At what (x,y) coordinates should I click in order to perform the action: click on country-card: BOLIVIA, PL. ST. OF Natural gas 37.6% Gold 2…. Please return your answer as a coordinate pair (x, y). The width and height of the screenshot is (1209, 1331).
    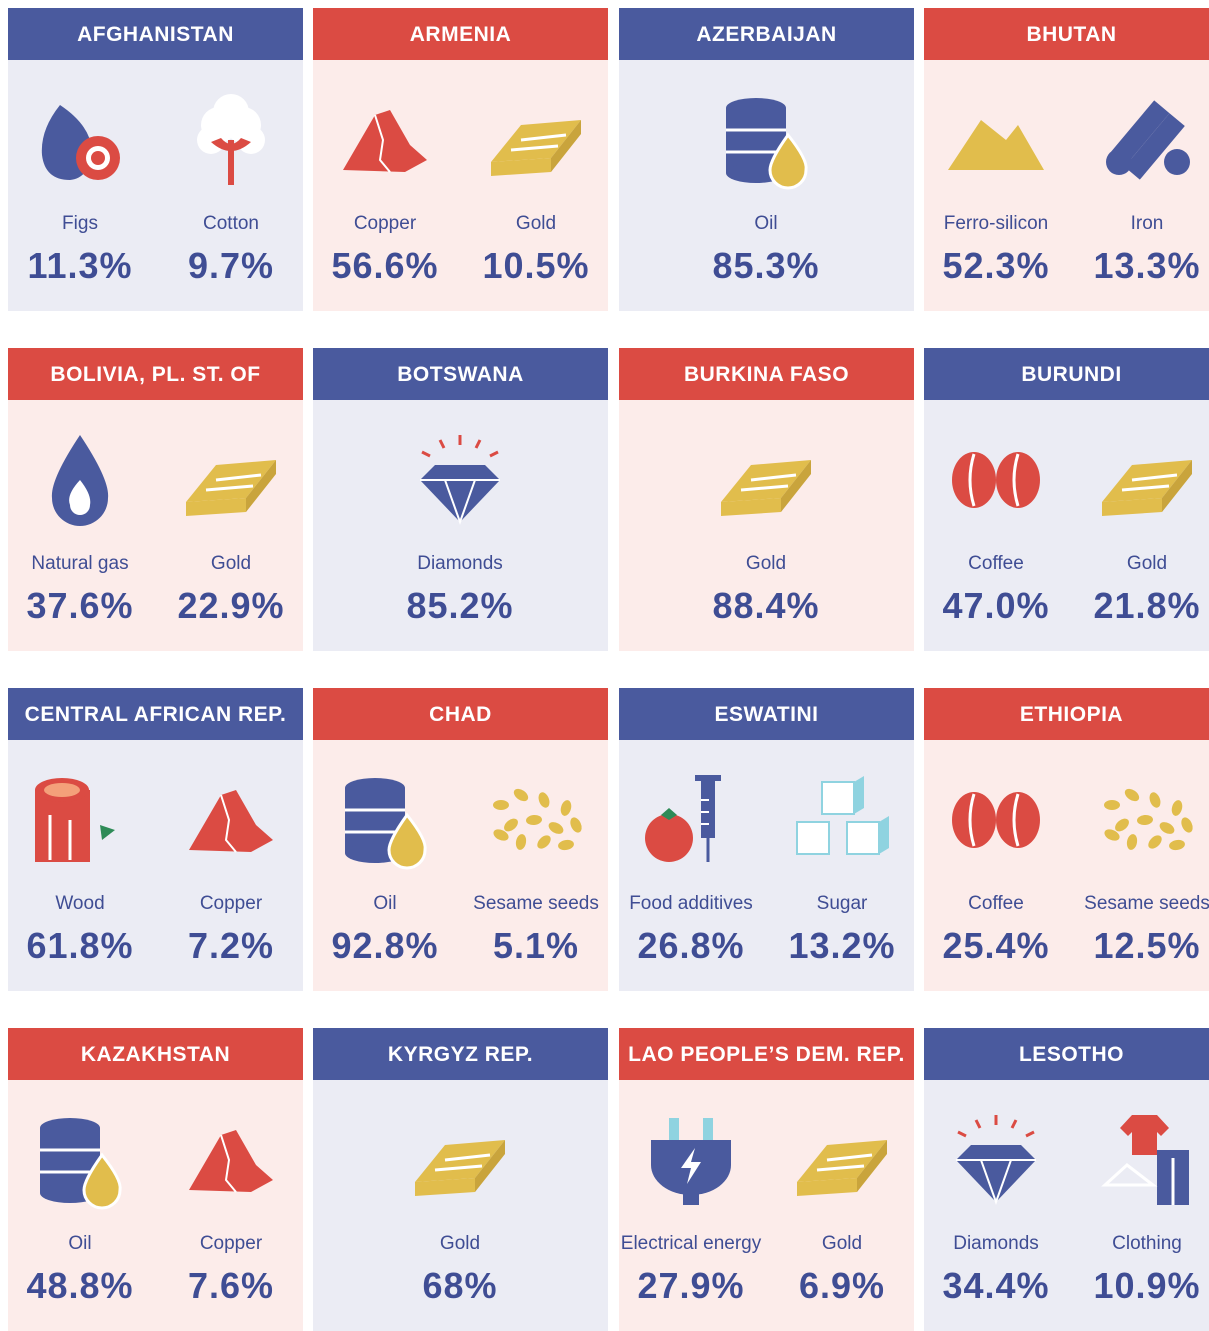
    Looking at the image, I should click on (155, 499).